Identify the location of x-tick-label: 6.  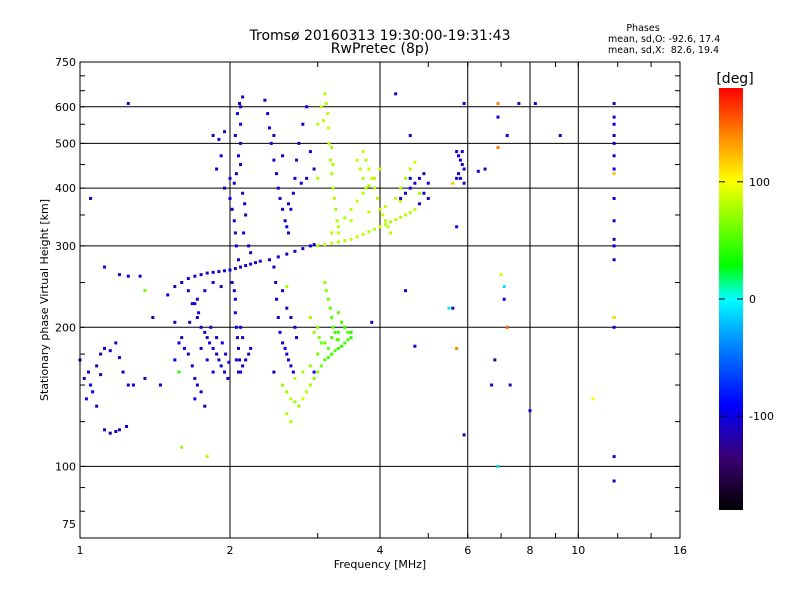
(467, 550).